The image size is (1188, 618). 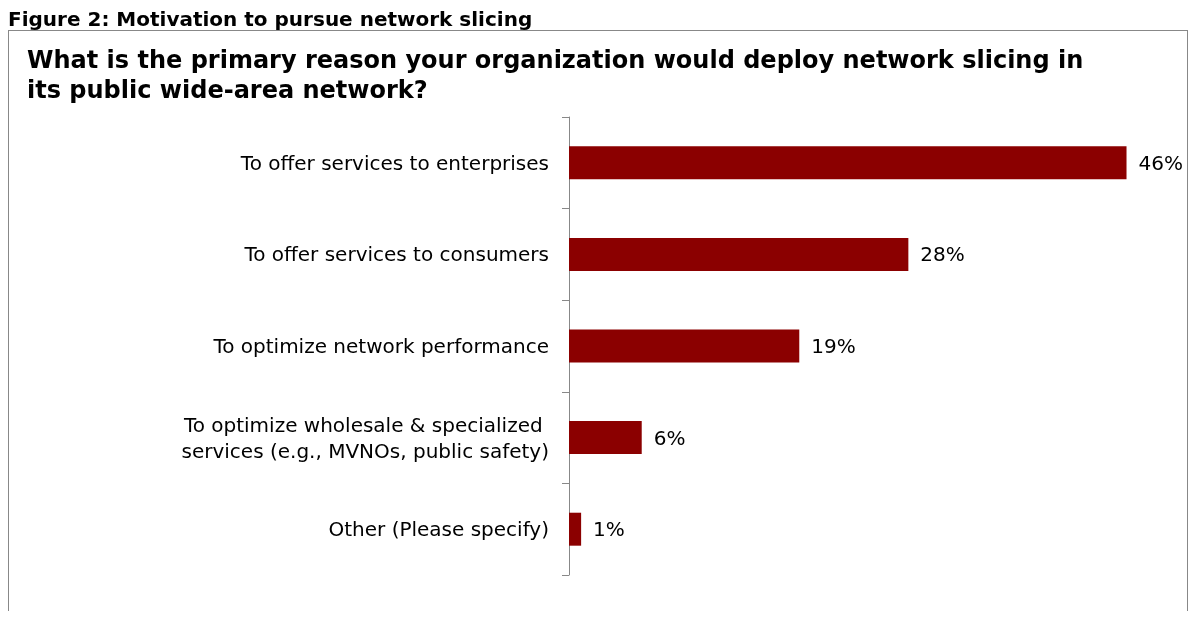 I want to click on text: Figure 2: Motivation to pursue network slicing, so click(x=271, y=19).